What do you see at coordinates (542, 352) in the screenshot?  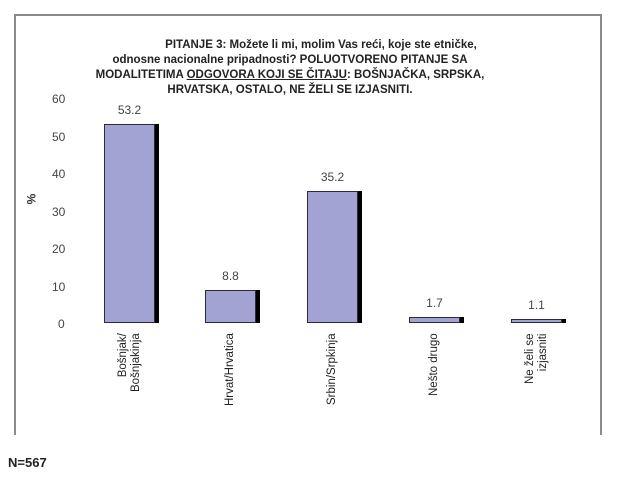 I see `x-category-label-line: izjasniti` at bounding box center [542, 352].